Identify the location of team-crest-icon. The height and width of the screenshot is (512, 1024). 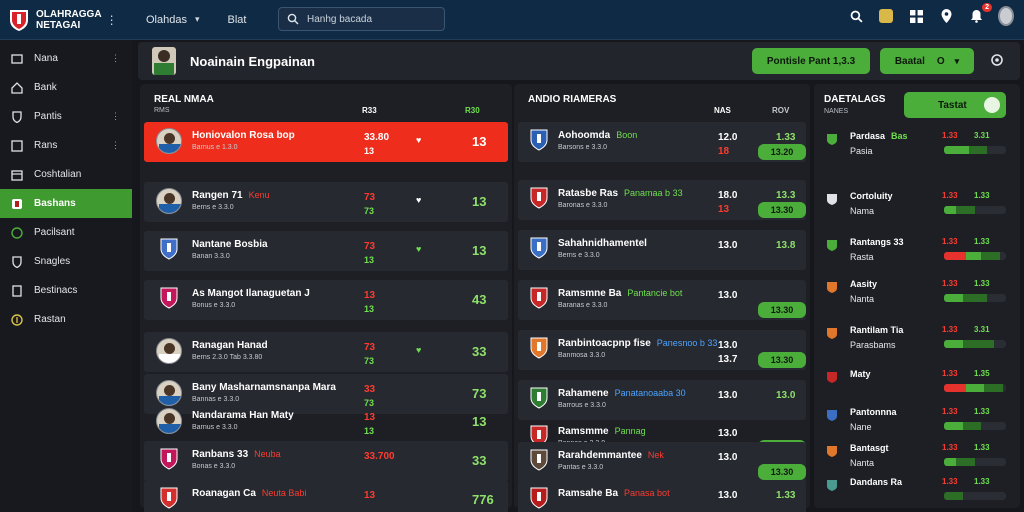
(832, 245).